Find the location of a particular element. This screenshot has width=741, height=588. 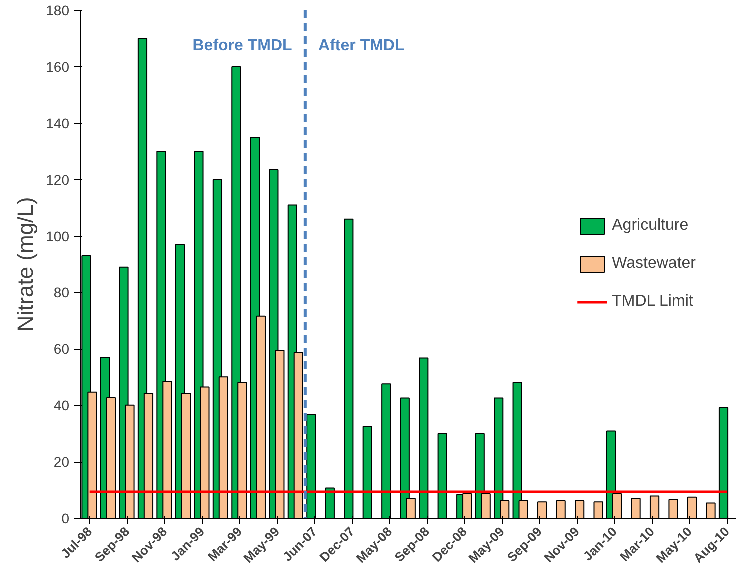

y-axis-title: Nitrate (mg/L) is located at coordinates (25, 264).